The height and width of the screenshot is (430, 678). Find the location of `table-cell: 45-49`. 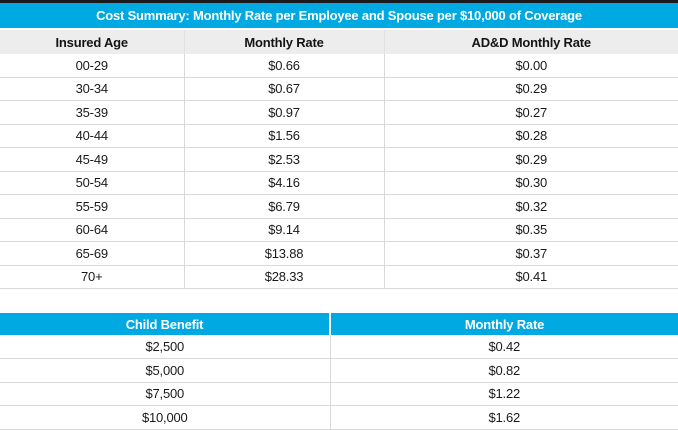

table-cell: 45-49 is located at coordinates (92, 159).